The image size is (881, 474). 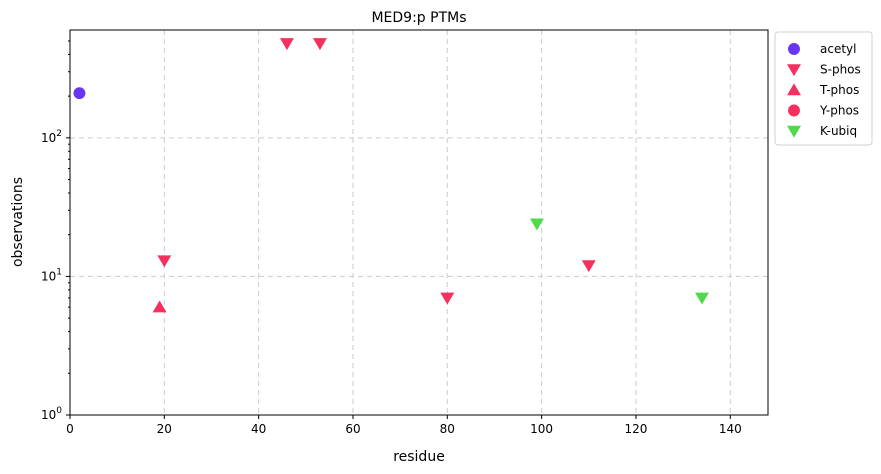 I want to click on legend-marker-t-phos, so click(x=794, y=89).